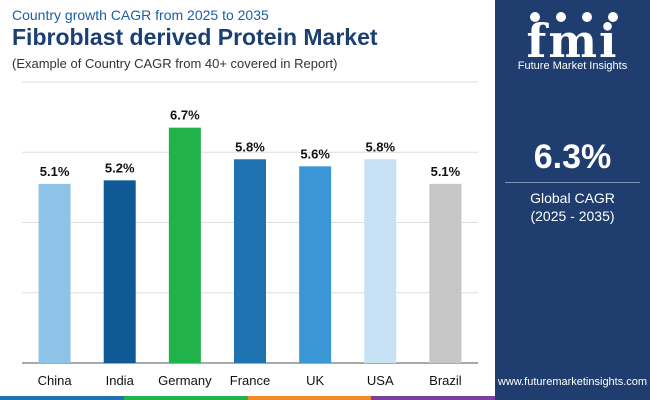 This screenshot has width=650, height=400. What do you see at coordinates (119, 271) in the screenshot?
I see `bar-india` at bounding box center [119, 271].